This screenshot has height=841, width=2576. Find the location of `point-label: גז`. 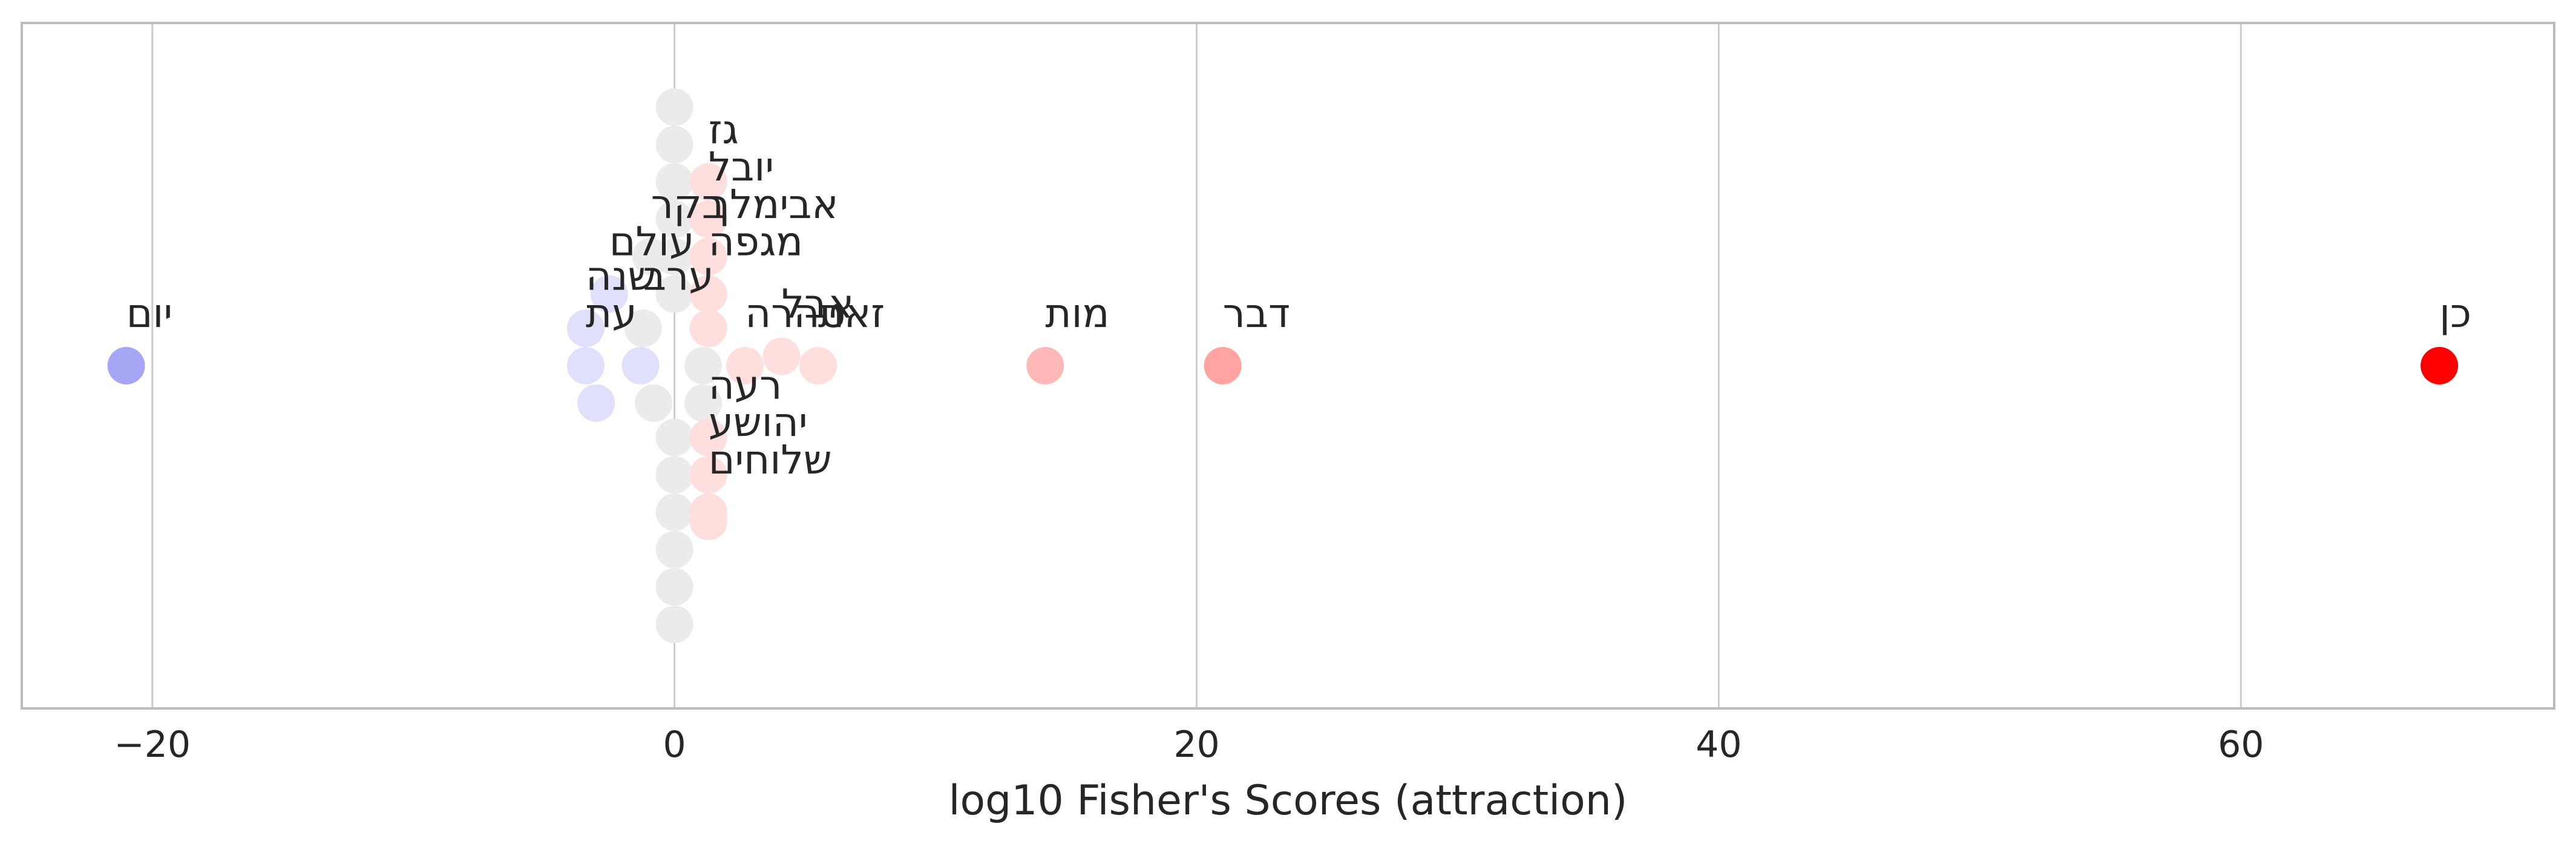

point-label: גז is located at coordinates (724, 129).